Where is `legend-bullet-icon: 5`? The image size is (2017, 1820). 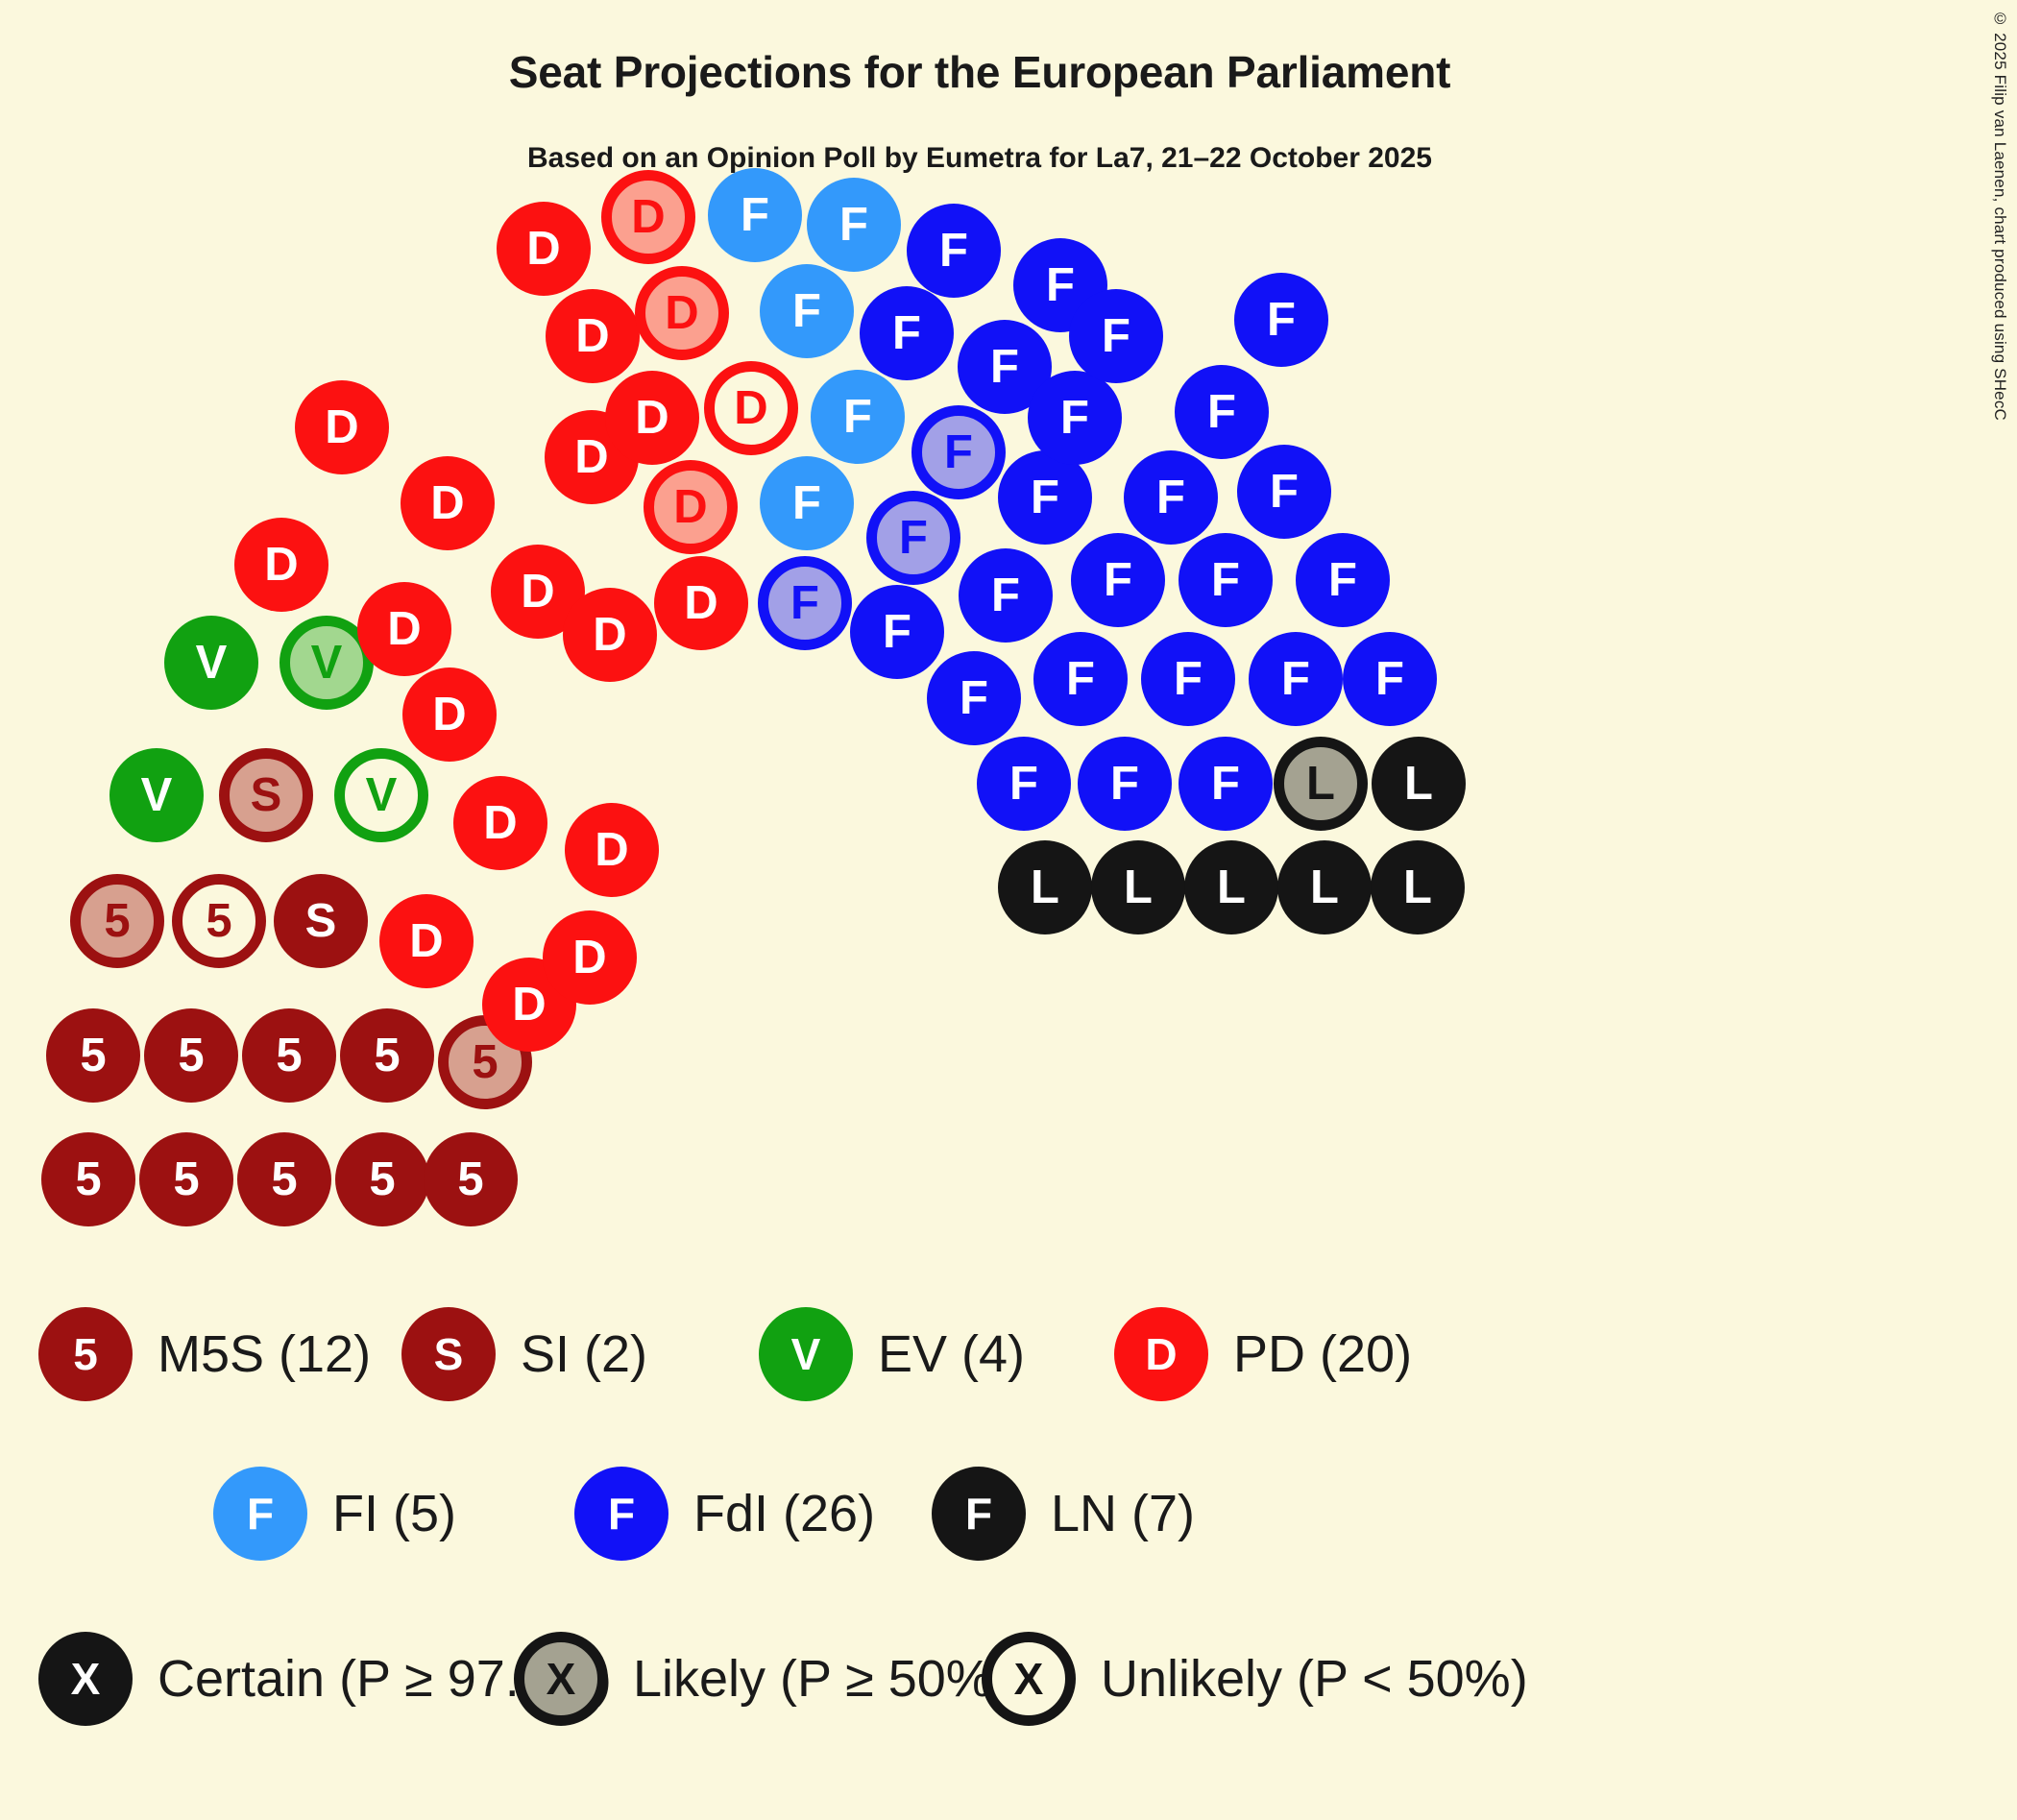 legend-bullet-icon: 5 is located at coordinates (85, 1354).